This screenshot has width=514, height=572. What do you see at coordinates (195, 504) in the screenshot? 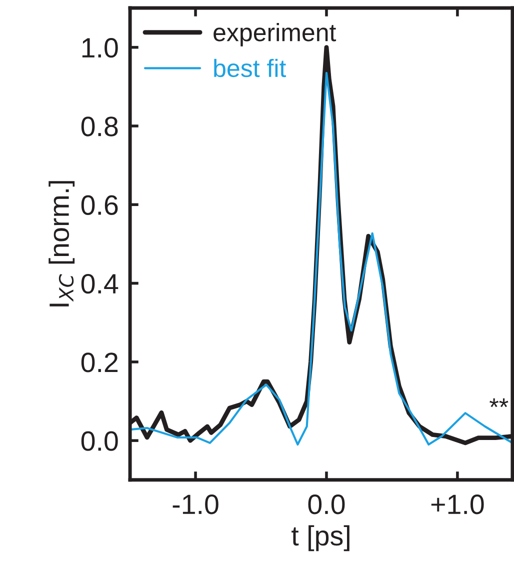
I see `x-tick-label: -1.0` at bounding box center [195, 504].